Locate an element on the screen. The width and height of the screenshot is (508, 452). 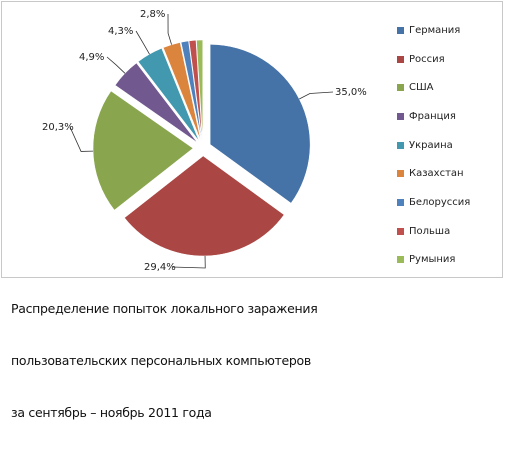
legend-item-3: США is located at coordinates (447, 87).